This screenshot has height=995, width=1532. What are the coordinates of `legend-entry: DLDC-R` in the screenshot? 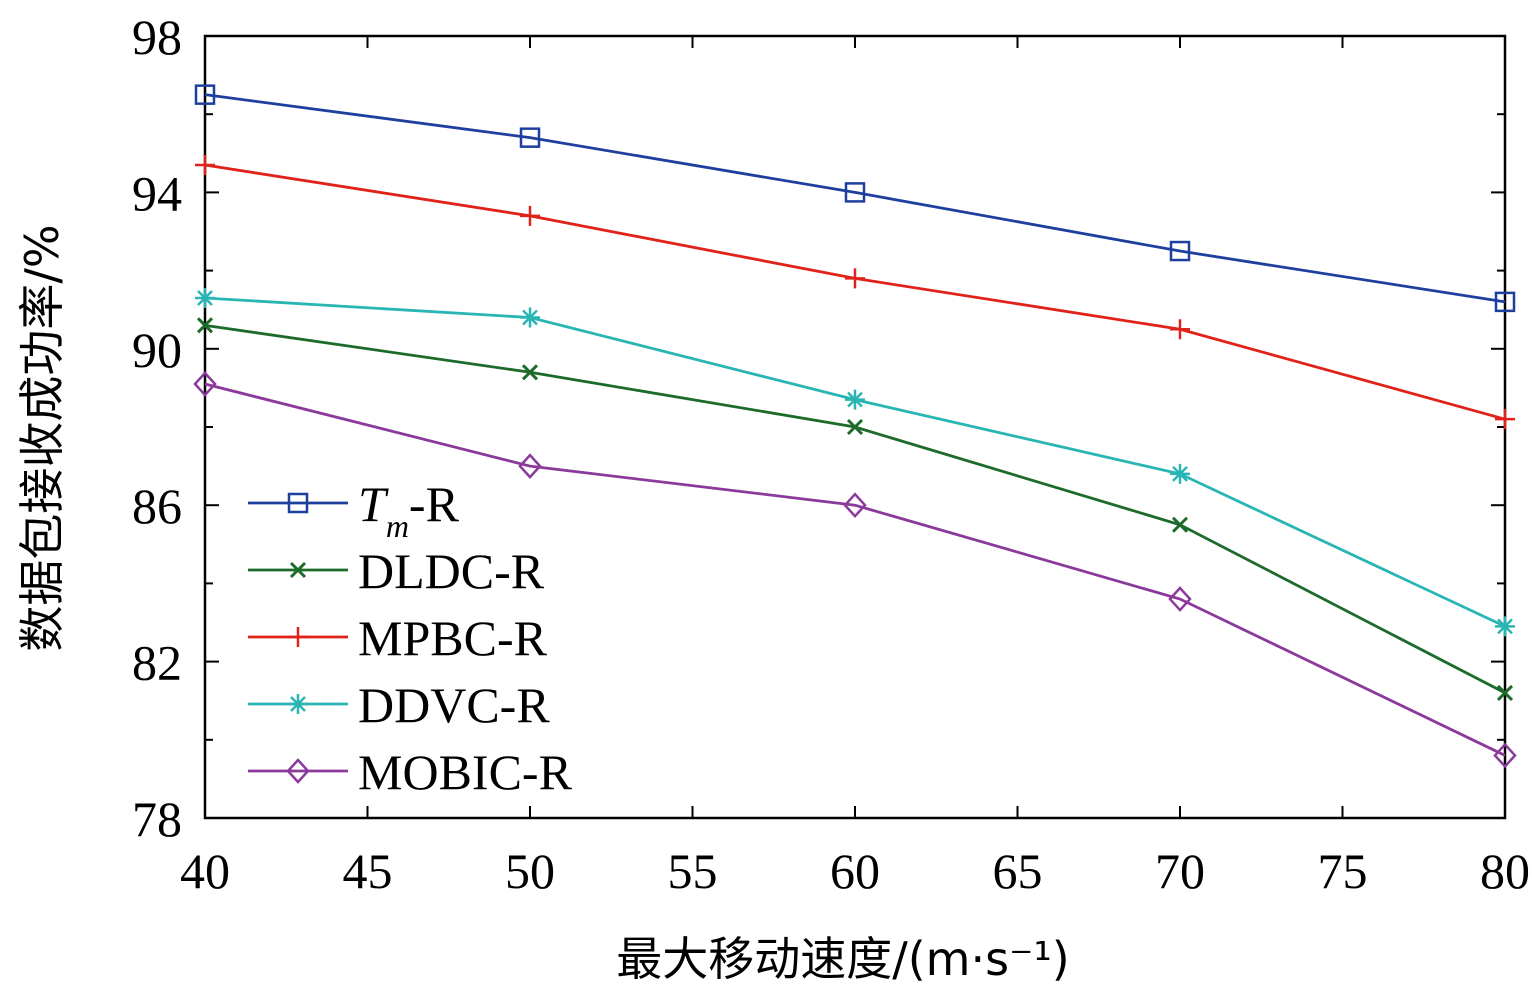 It's located at (396, 571).